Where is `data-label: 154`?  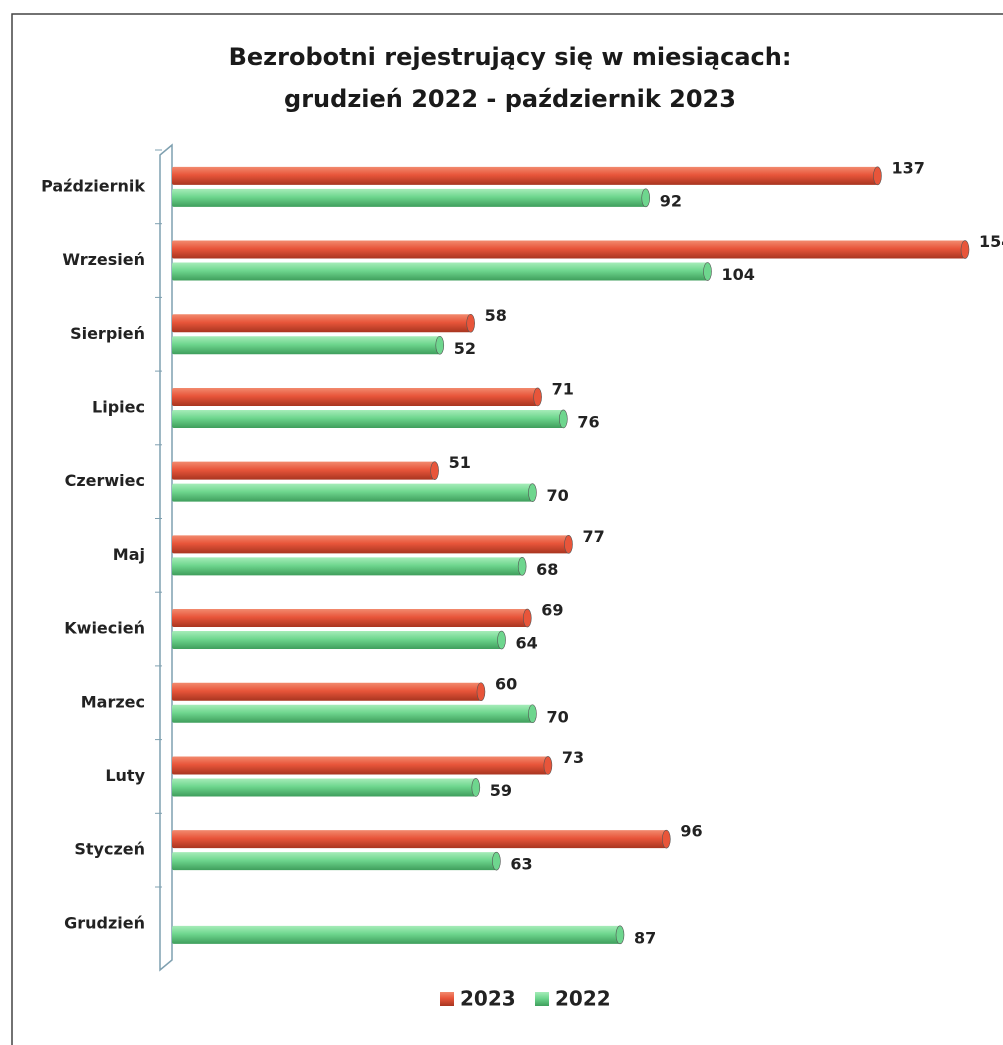
data-label: 154 is located at coordinates (991, 241).